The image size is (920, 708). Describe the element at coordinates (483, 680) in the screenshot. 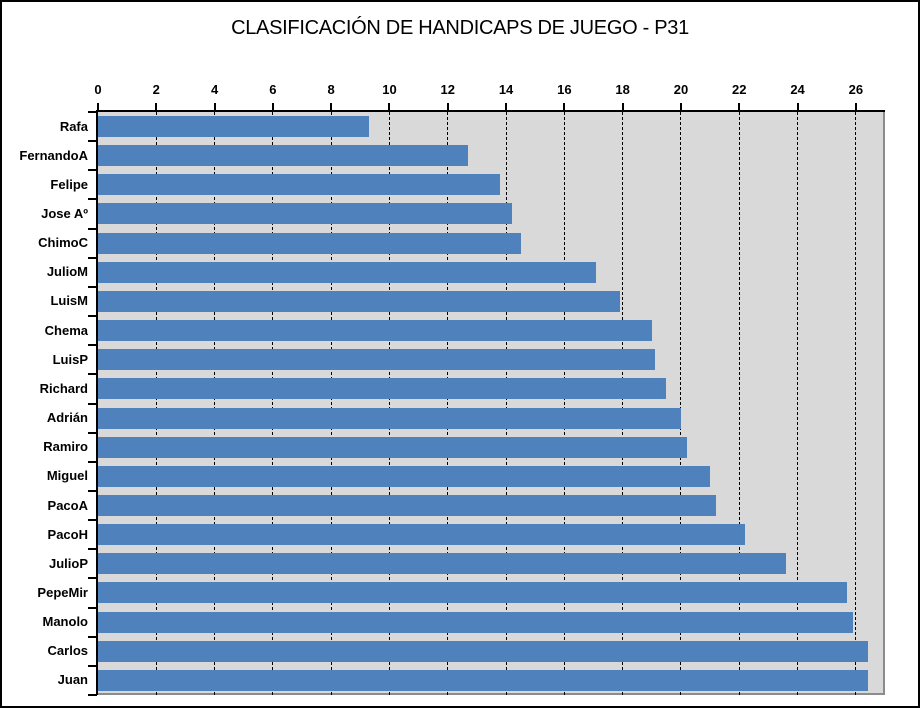

I see `bar-juan` at that location.